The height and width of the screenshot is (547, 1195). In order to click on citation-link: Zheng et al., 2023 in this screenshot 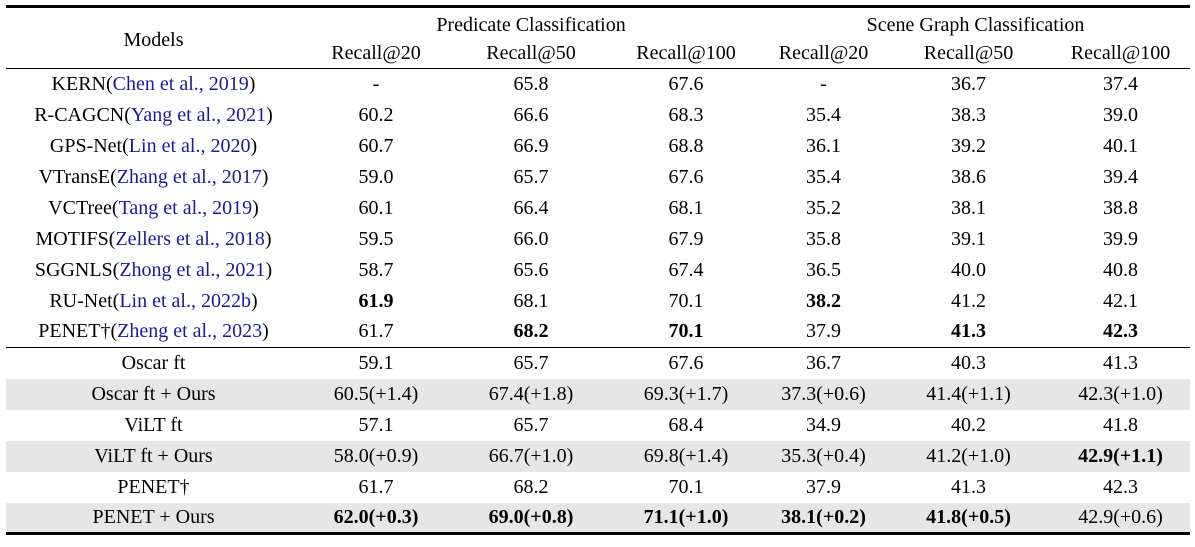, I will do `click(190, 331)`.